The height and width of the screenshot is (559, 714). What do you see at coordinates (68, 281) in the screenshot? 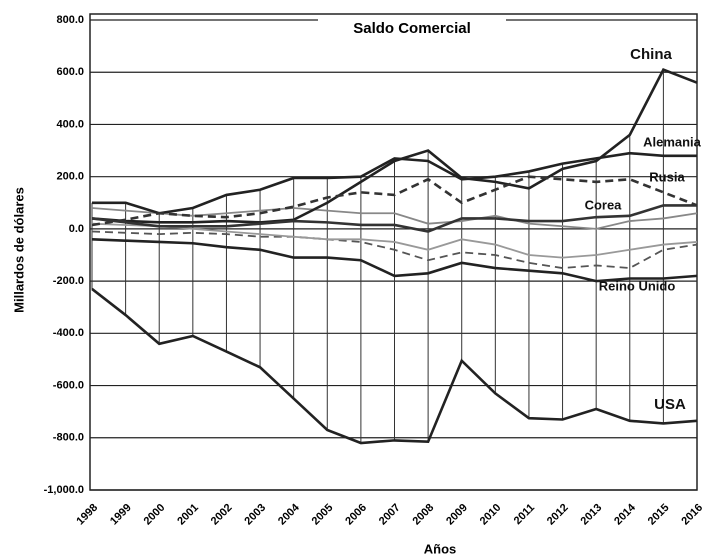
I see `y-tick-label: -200.0` at bounding box center [68, 281].